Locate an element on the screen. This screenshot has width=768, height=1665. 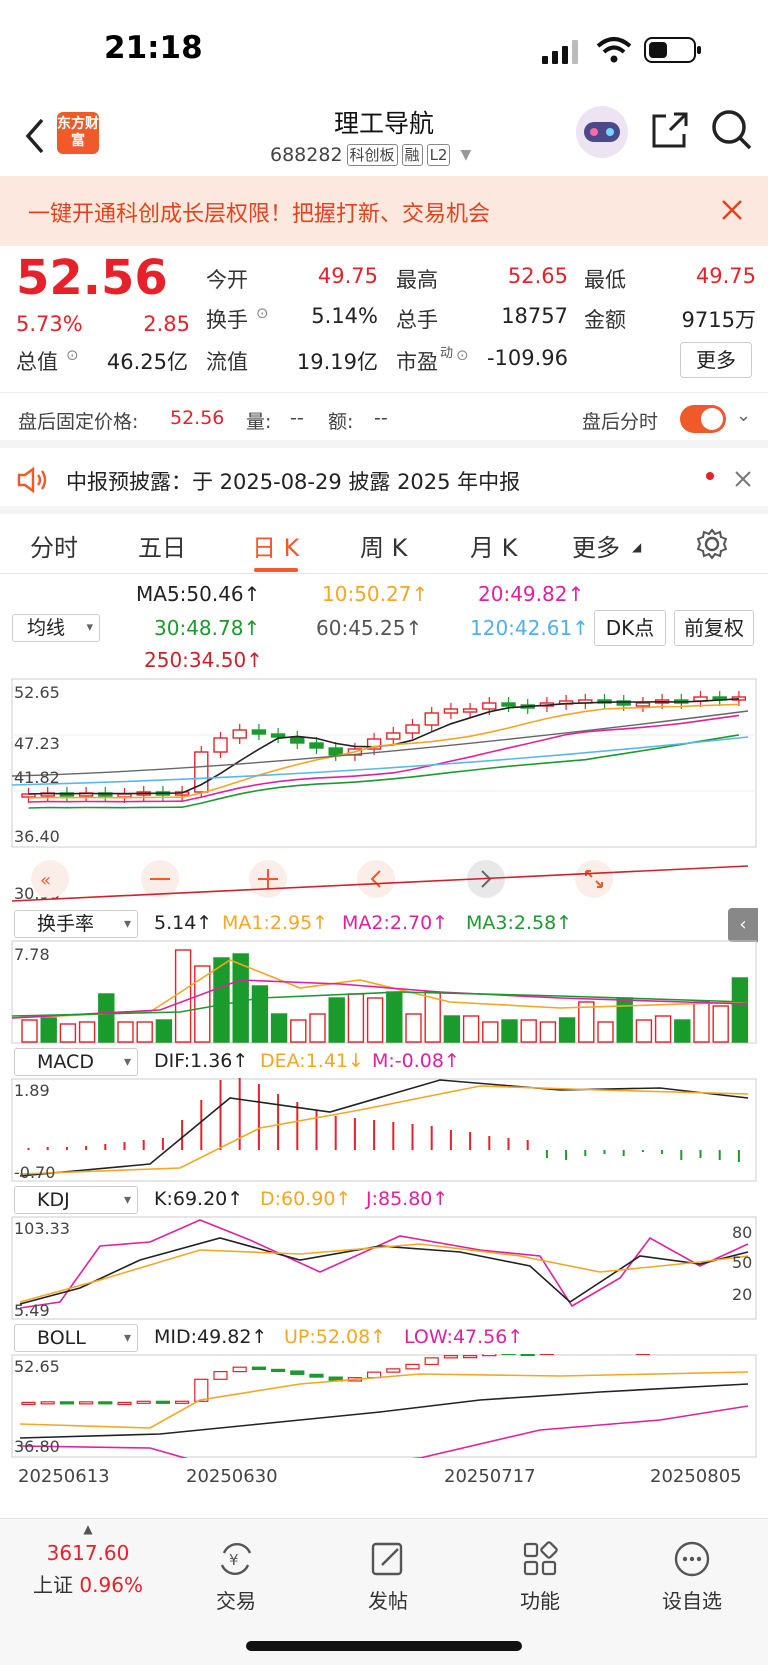
promo-banner: 一键开通科创成长层权限！把握打新、交易机会 is located at coordinates (384, 211).